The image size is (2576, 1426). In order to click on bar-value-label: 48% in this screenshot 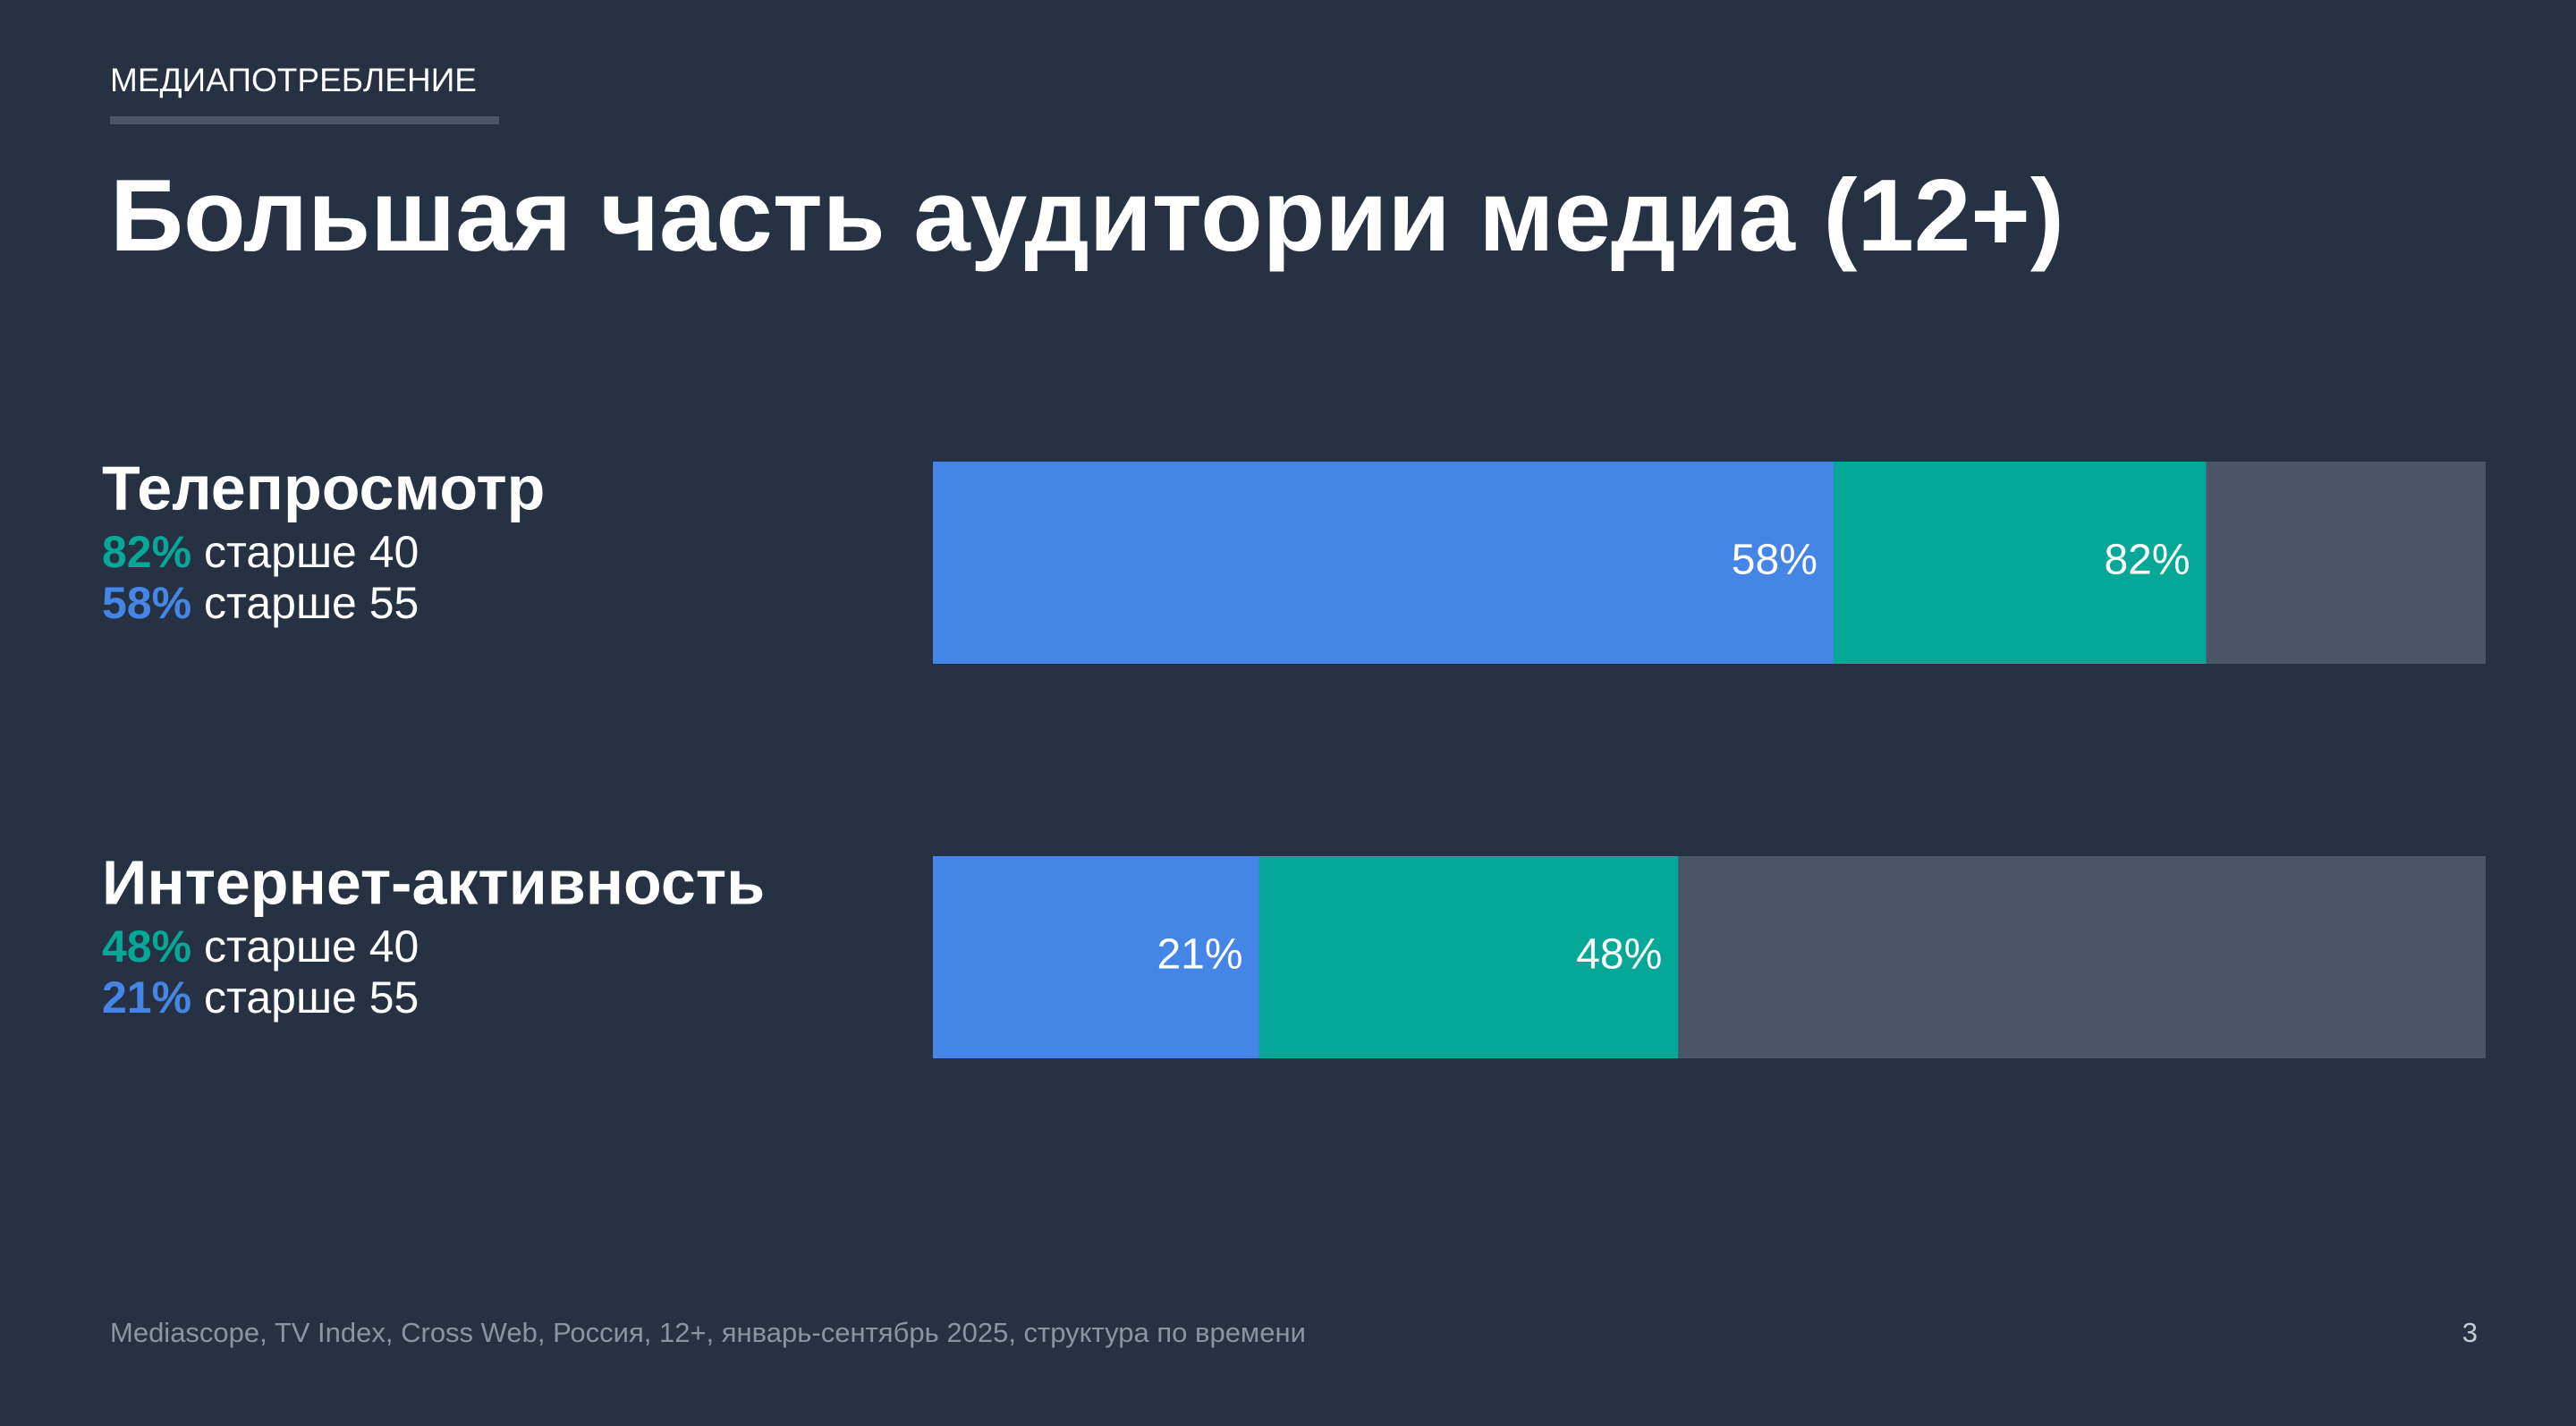, I will do `click(1619, 955)`.